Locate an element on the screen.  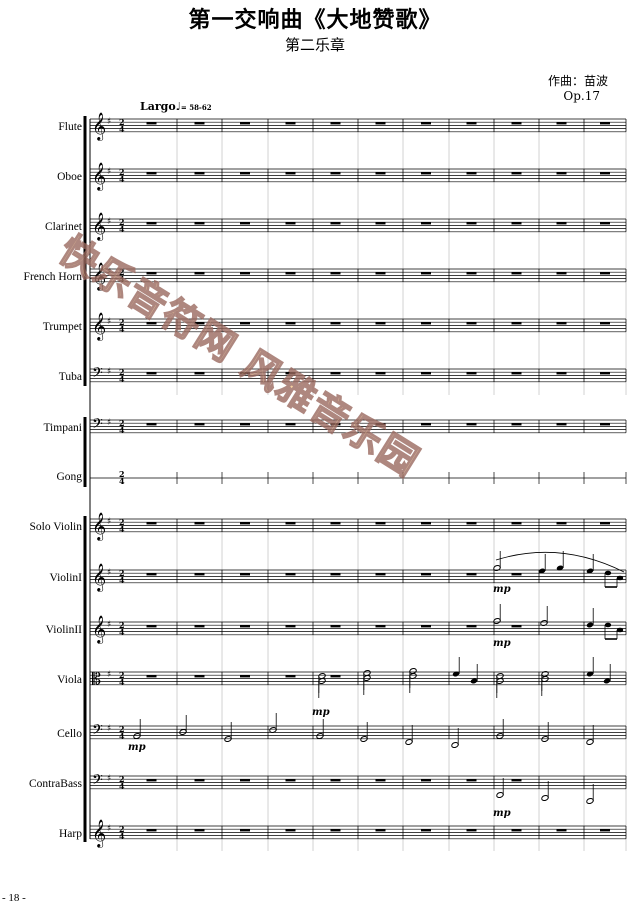
instrument-cello: Cello is located at coordinates (69, 734).